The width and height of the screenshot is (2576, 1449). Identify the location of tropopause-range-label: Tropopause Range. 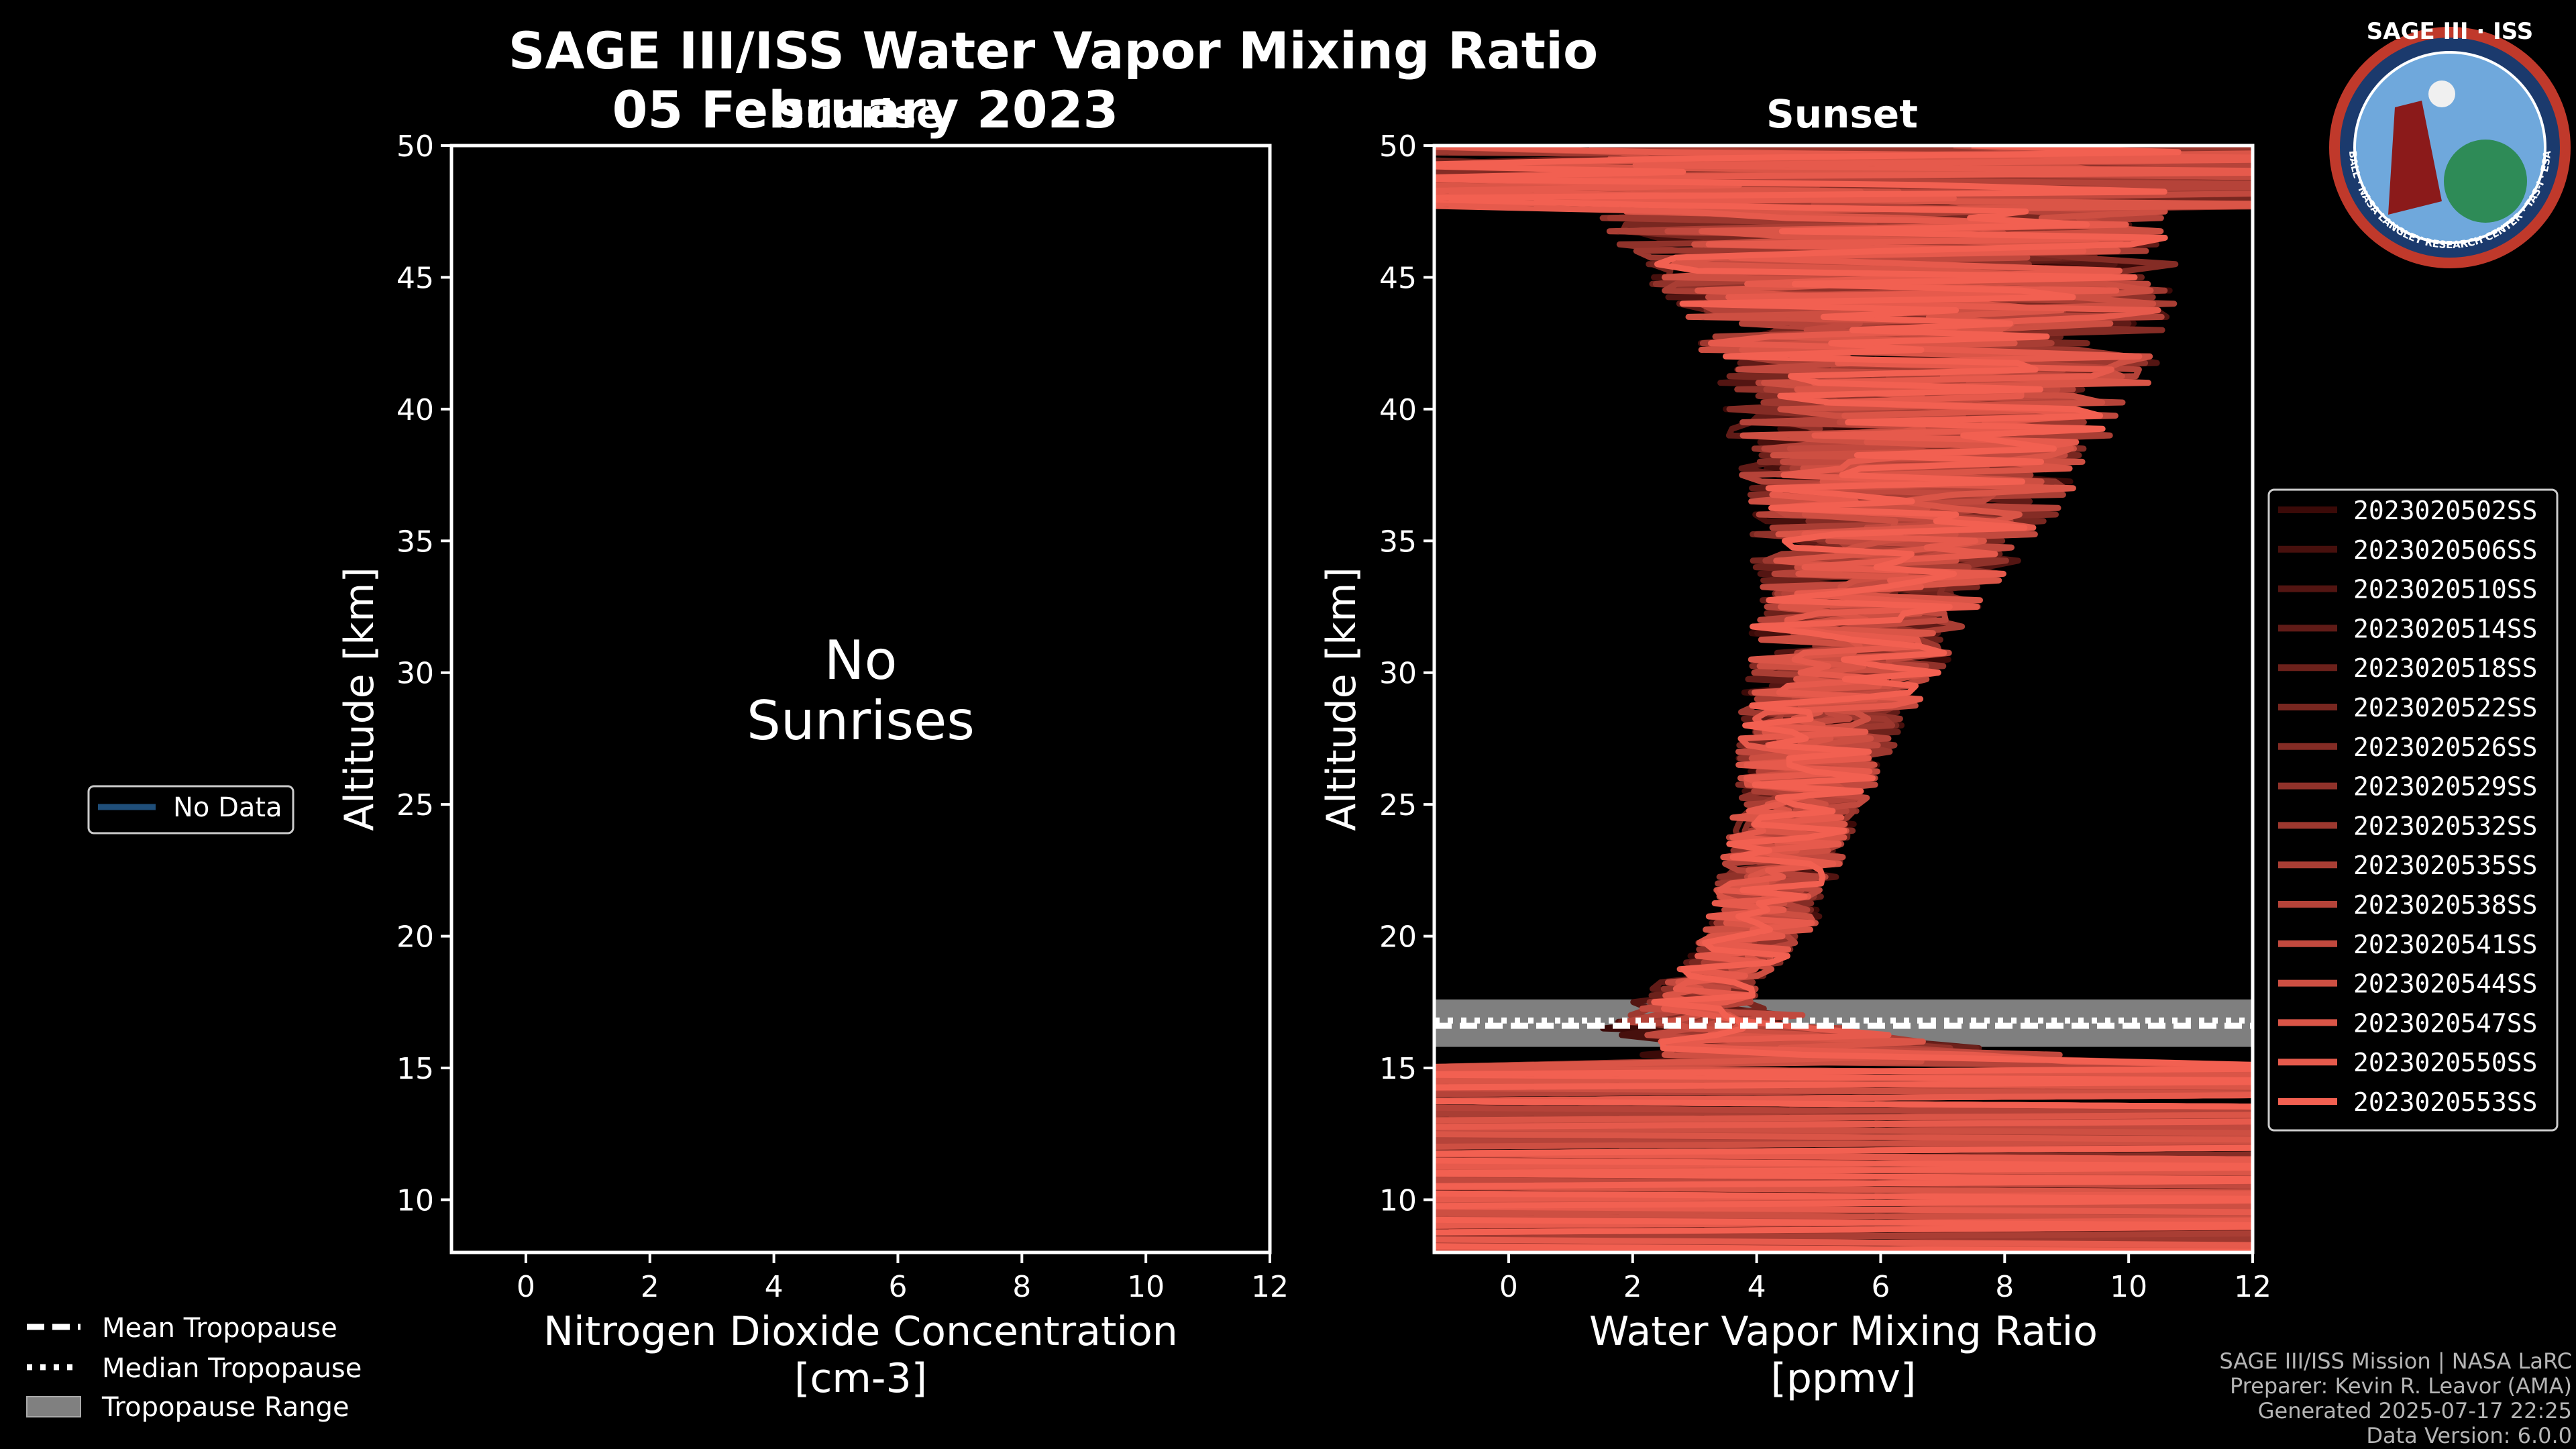
(225, 1407).